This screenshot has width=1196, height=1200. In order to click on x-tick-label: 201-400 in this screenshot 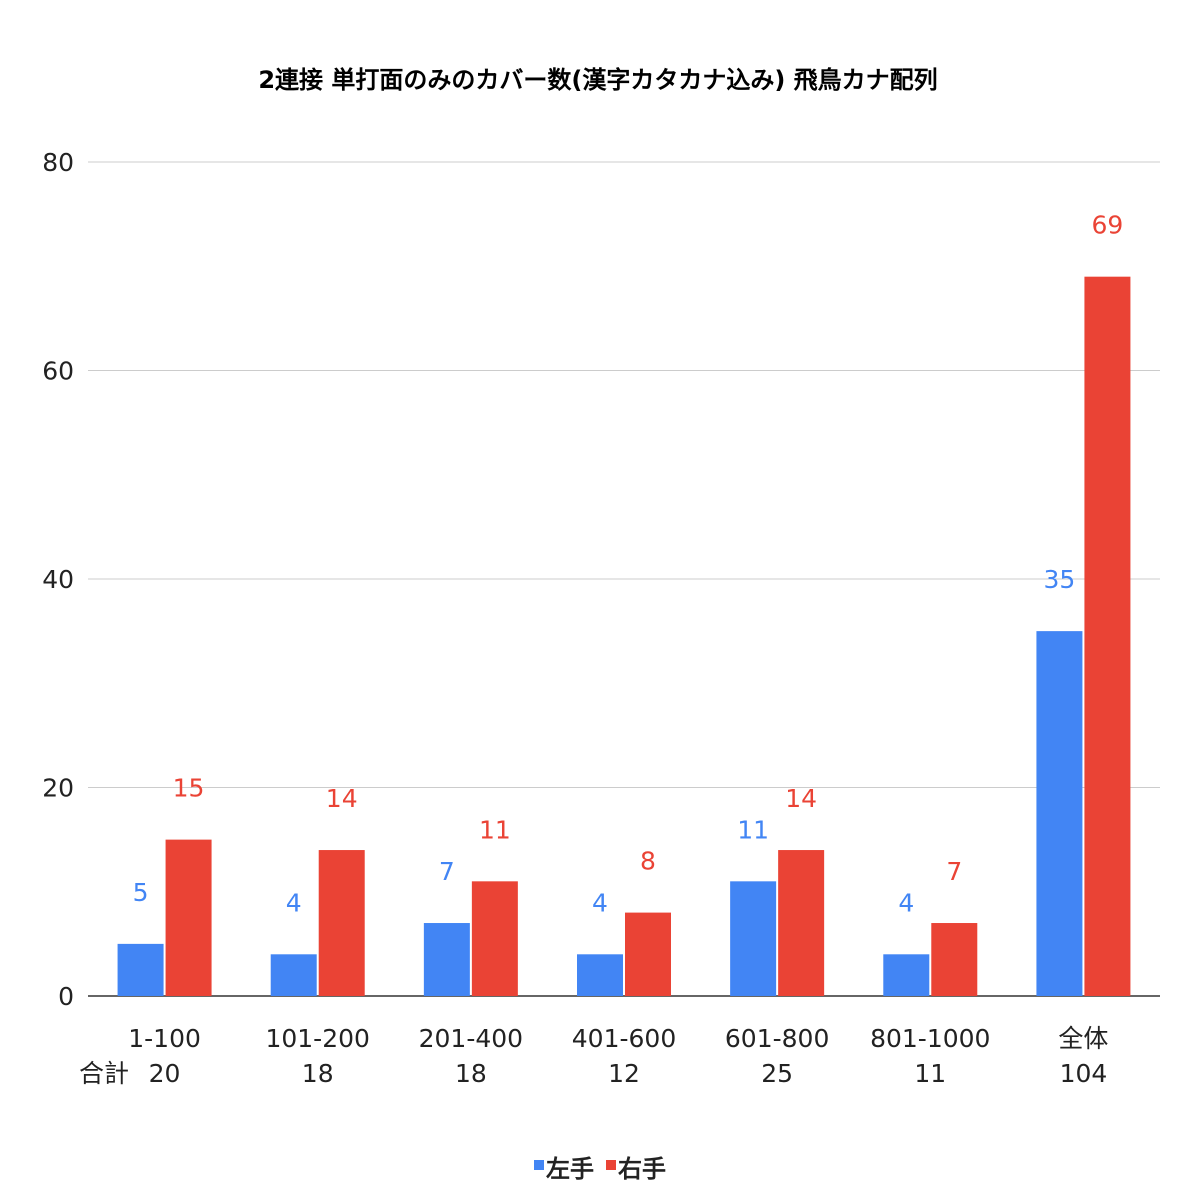, I will do `click(471, 1038)`.